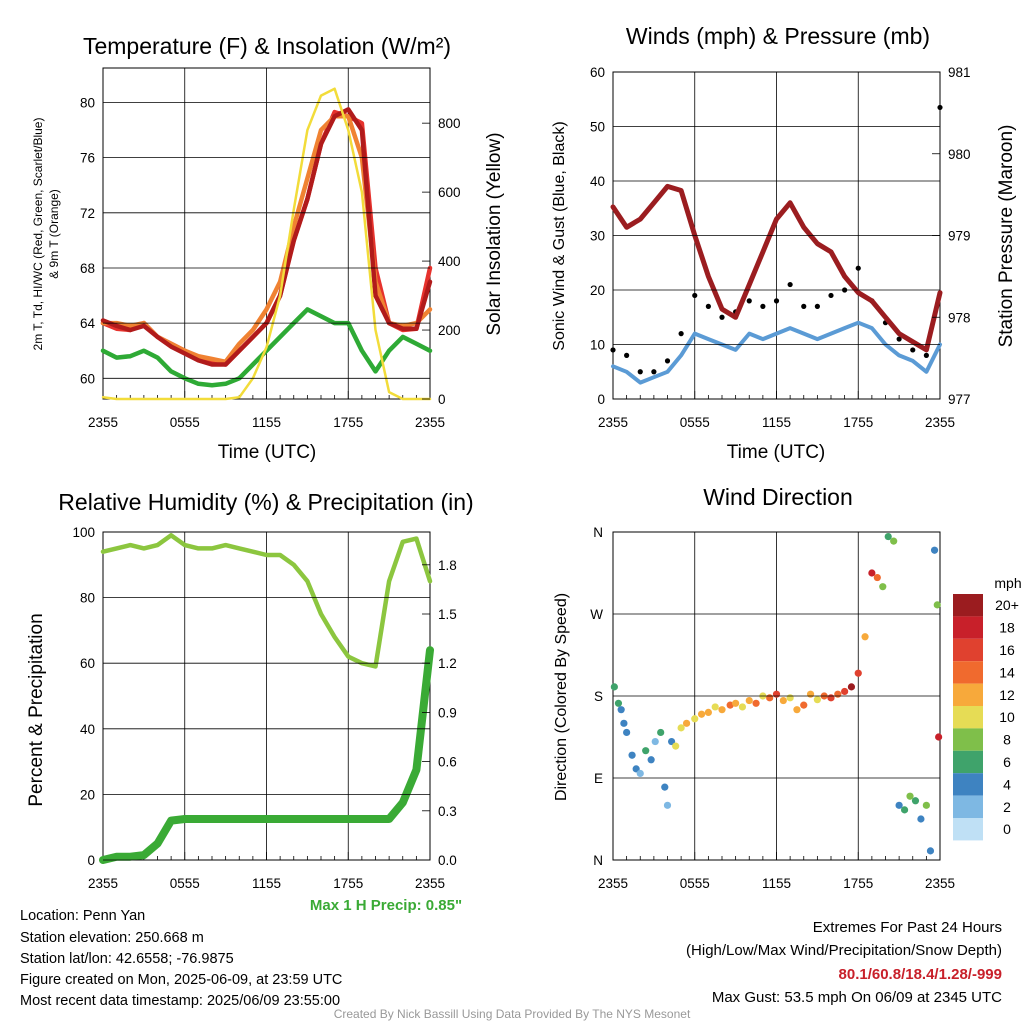  Describe the element at coordinates (83, 916) in the screenshot. I see `location-text: Location: Penn Yan` at that location.